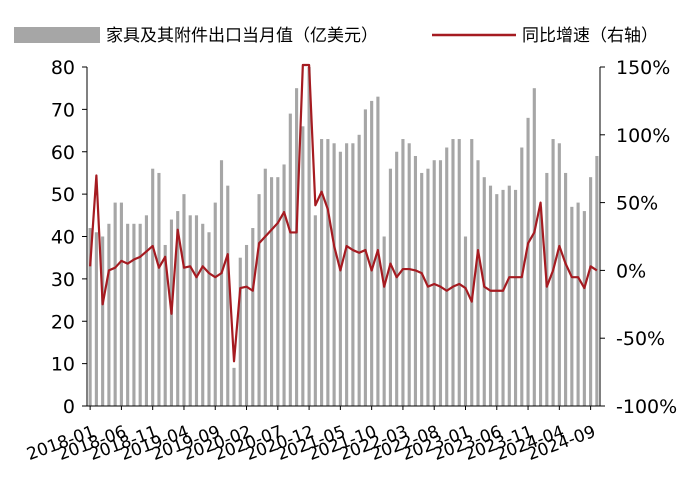 The image size is (700, 494). Describe the element at coordinates (63, 280) in the screenshot. I see `left-tick-label: 30` at that location.